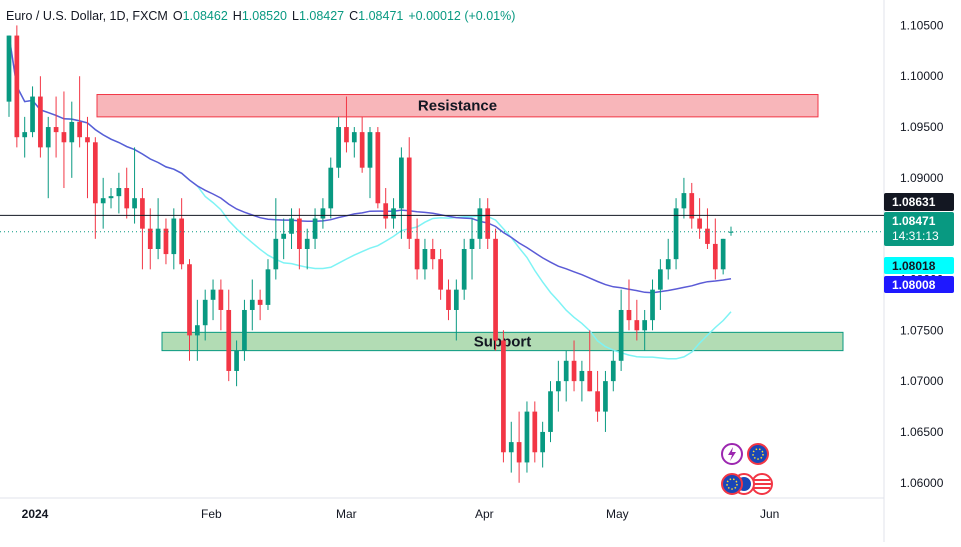 The width and height of the screenshot is (961, 547). What do you see at coordinates (462, 16) in the screenshot?
I see `change-value: +0.00012 (+0.01%)` at bounding box center [462, 16].